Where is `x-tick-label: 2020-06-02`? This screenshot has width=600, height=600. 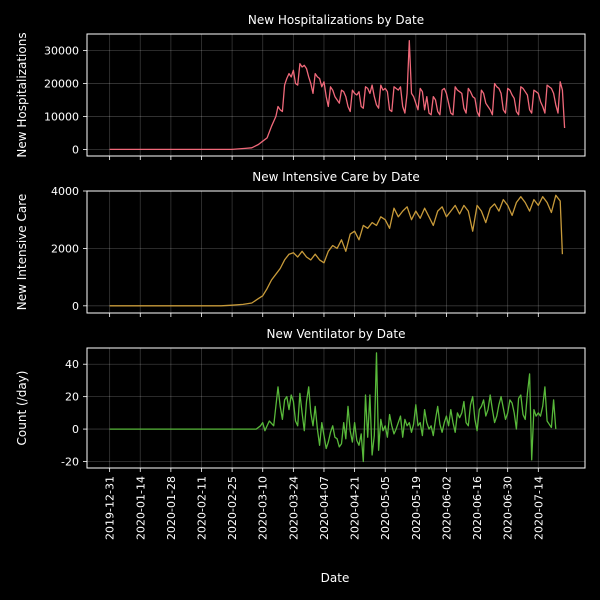 x-tick-label: 2020-06-02 is located at coordinates (446, 508).